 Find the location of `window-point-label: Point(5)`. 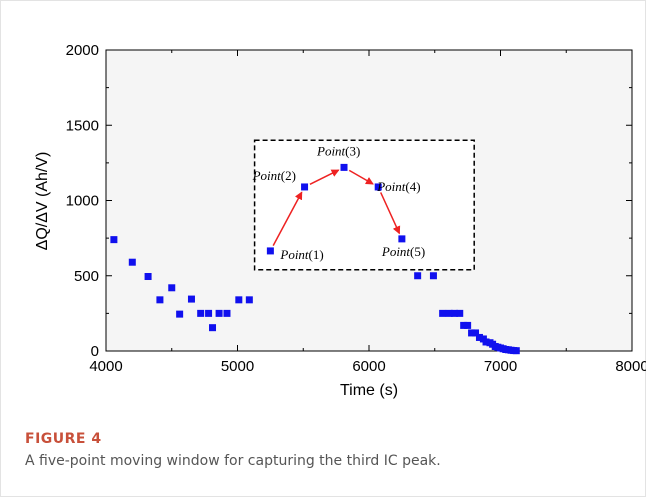

window-point-label: Point(5) is located at coordinates (403, 251).